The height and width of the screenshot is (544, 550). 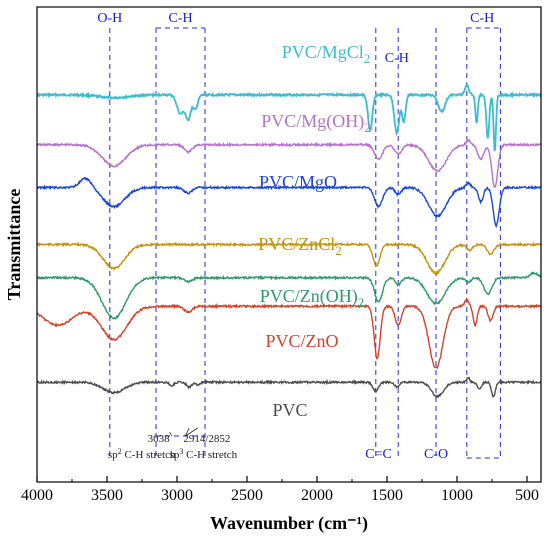 I want to click on series-label: PVC/MgCl2, so click(x=326, y=54).